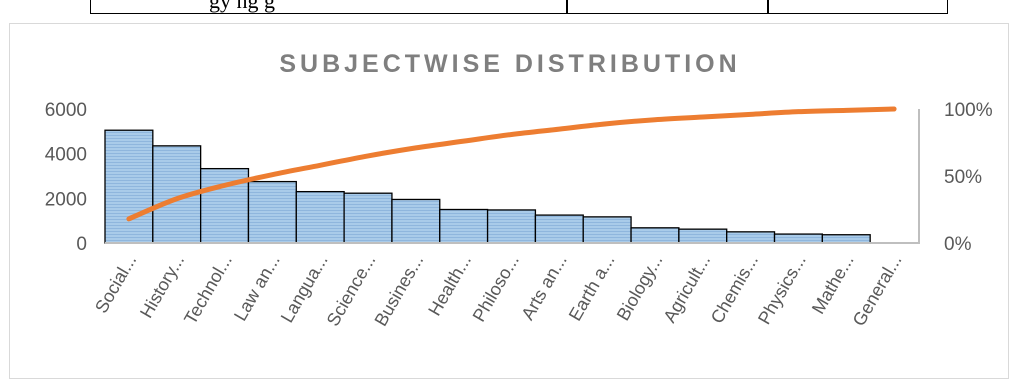 The height and width of the screenshot is (381, 1012). What do you see at coordinates (958, 244) in the screenshot?
I see `y2-tick-label: 0%` at bounding box center [958, 244].